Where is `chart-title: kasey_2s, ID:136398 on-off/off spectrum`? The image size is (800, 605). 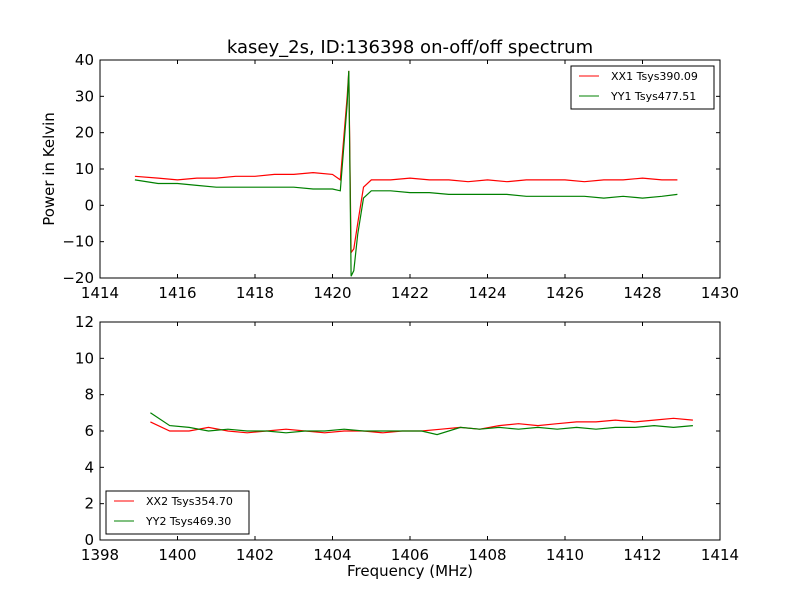 chart-title: kasey_2s, ID:136398 on-off/off spectrum is located at coordinates (410, 47).